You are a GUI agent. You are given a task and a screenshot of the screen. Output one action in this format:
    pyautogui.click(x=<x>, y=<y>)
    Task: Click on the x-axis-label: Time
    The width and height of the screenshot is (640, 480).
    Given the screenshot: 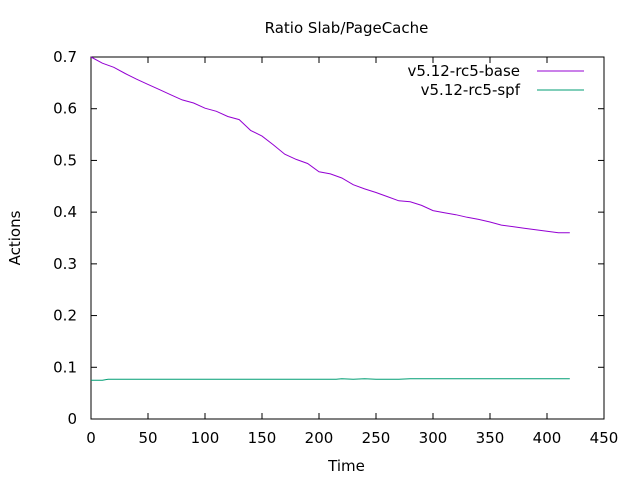 What is the action you would take?
    pyautogui.click(x=346, y=466)
    